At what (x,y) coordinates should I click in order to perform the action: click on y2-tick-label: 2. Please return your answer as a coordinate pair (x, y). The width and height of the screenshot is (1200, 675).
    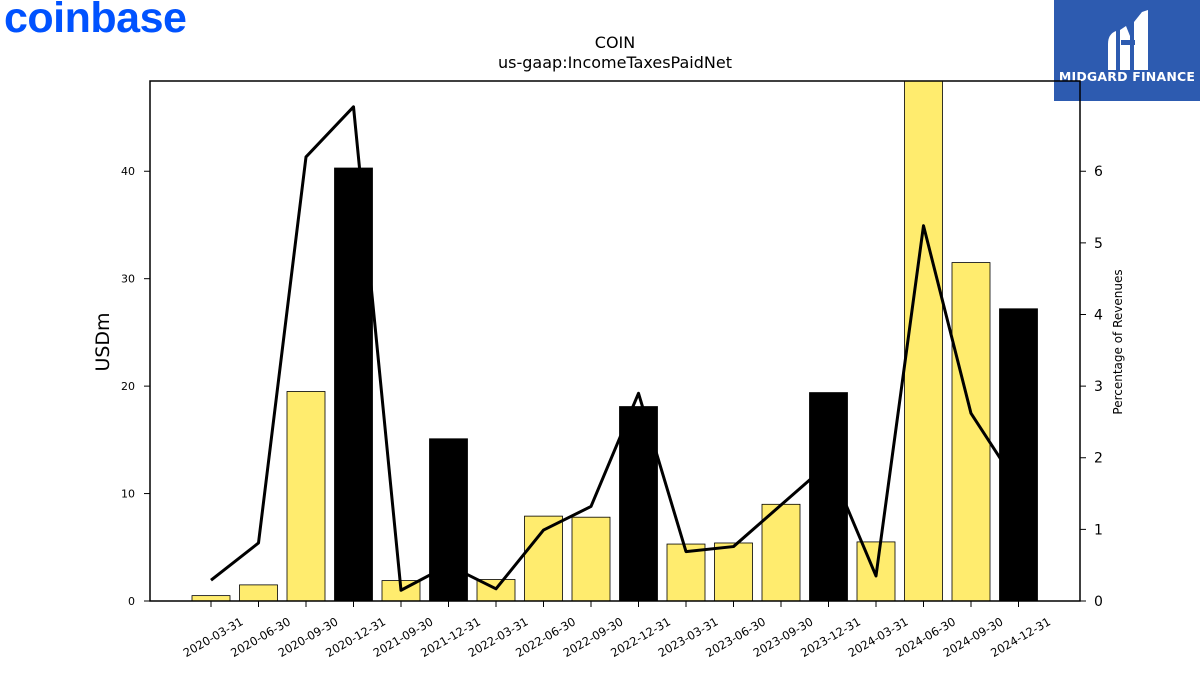
    Looking at the image, I should click on (1098, 459).